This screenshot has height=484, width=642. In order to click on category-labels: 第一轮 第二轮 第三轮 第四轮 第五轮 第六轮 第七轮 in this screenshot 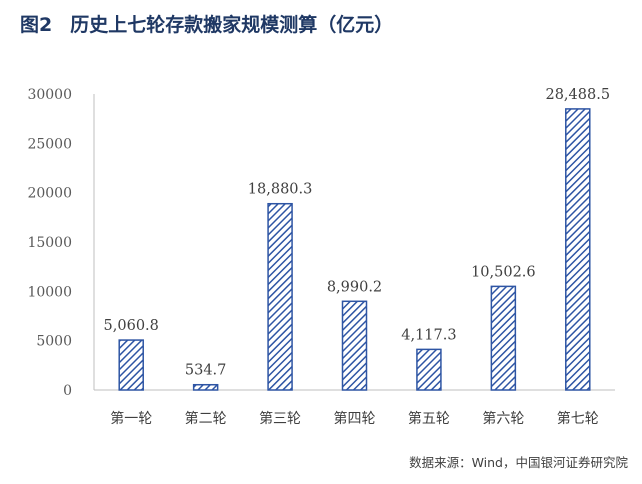, I will do `click(354, 418)`.